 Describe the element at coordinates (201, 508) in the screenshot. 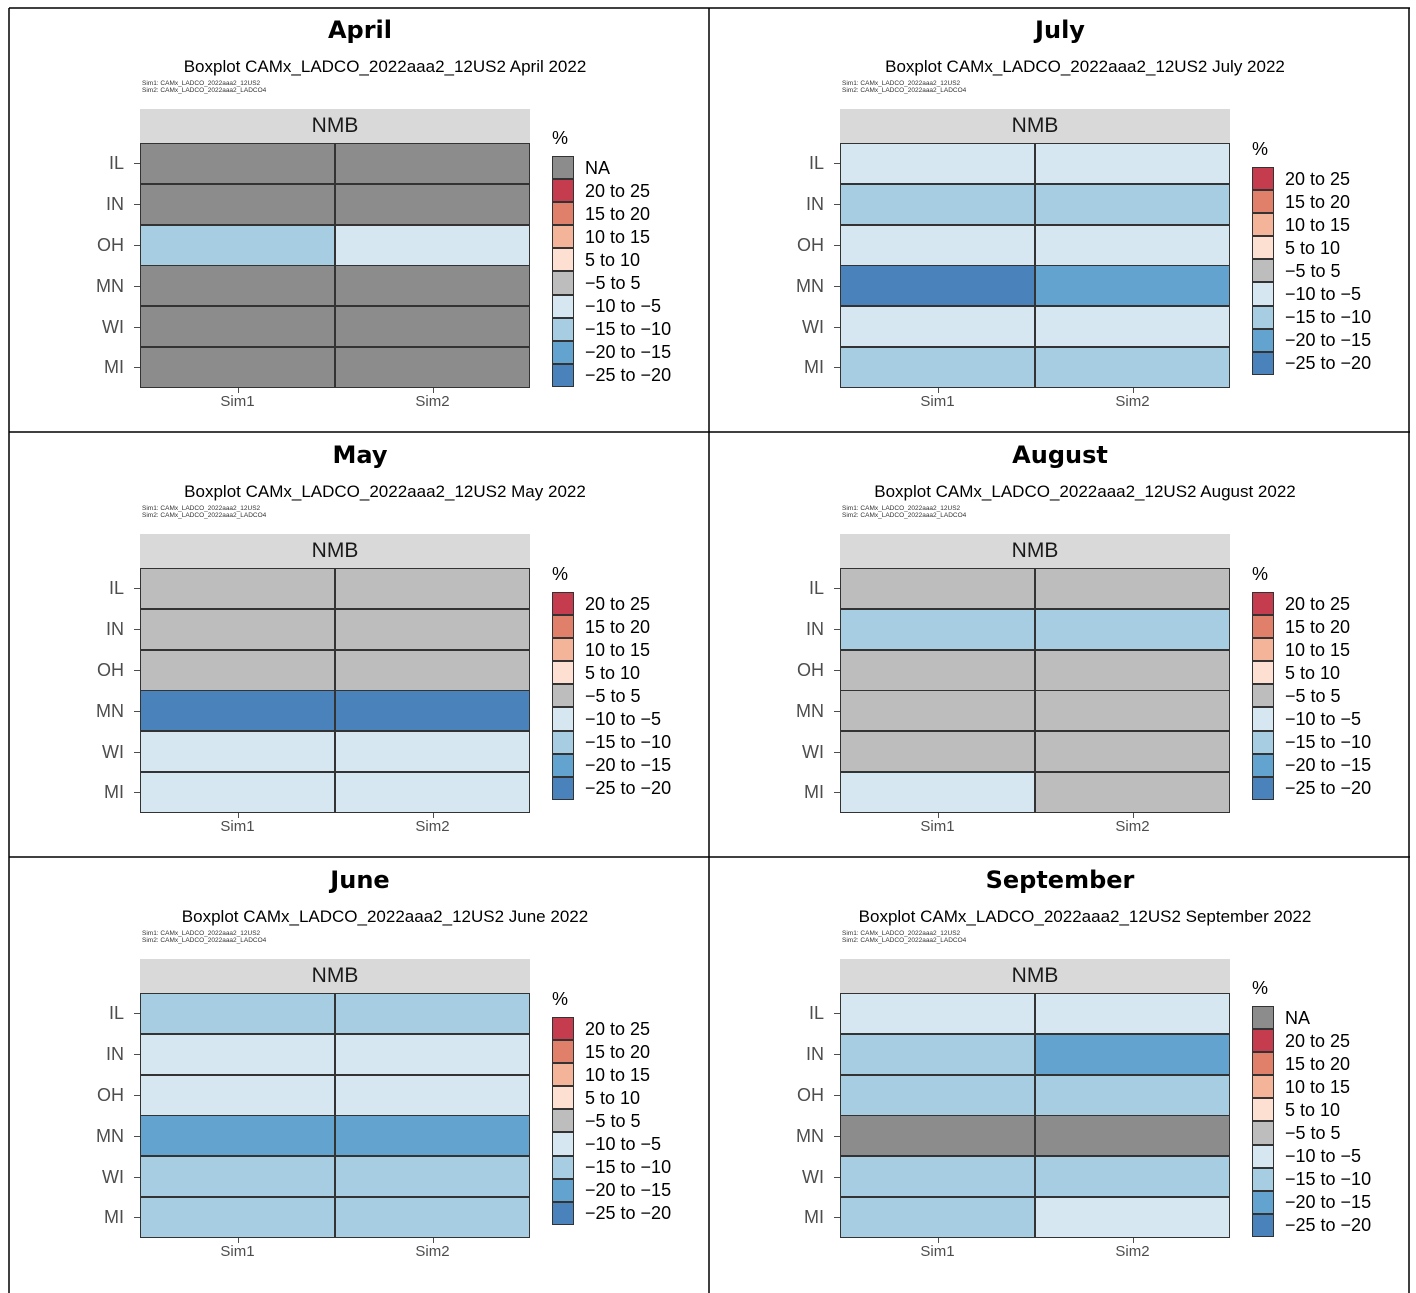

I see `sim-note-line: Sim1: CAMx_LADCO_2022aaa2_12US2` at that location.